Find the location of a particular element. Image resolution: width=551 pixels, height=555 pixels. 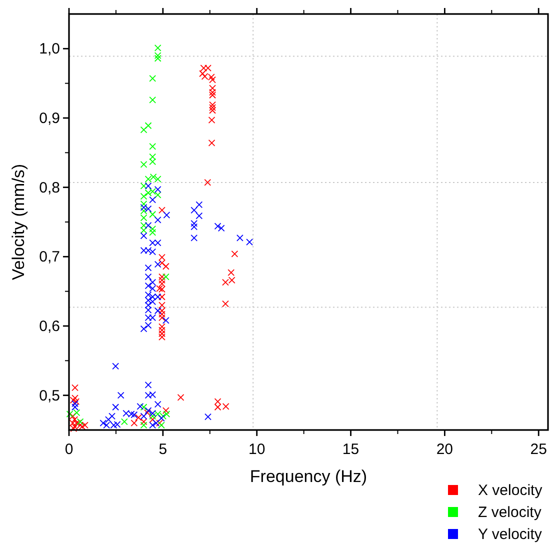

y-axis-title: Velocity (mm/s) is located at coordinates (18, 222).